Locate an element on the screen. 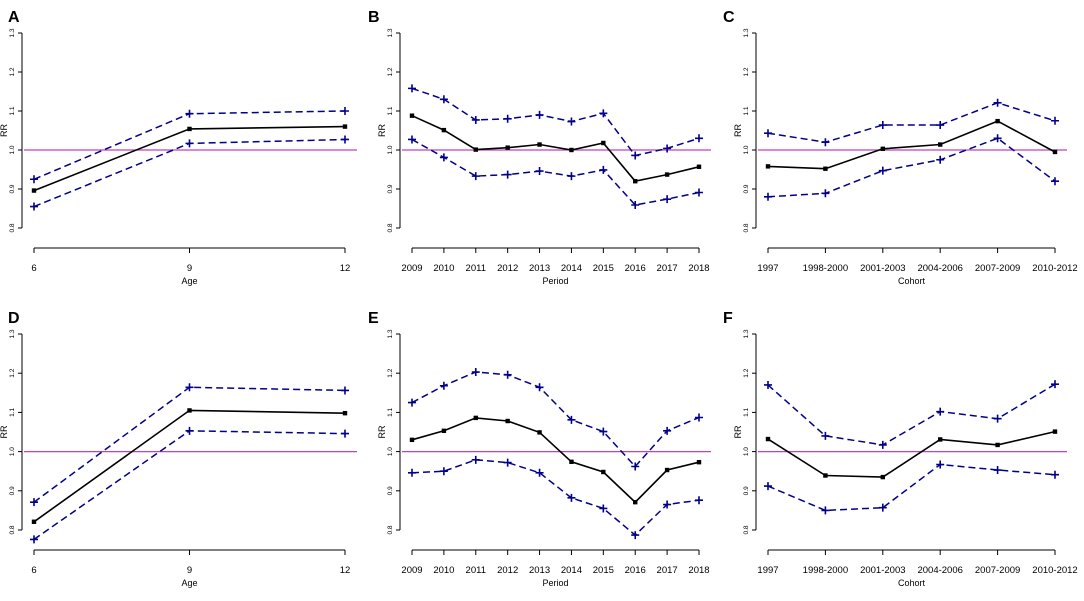 The height and width of the screenshot is (601, 1084). panel-b-x-tick-label: 2018 is located at coordinates (698, 268).